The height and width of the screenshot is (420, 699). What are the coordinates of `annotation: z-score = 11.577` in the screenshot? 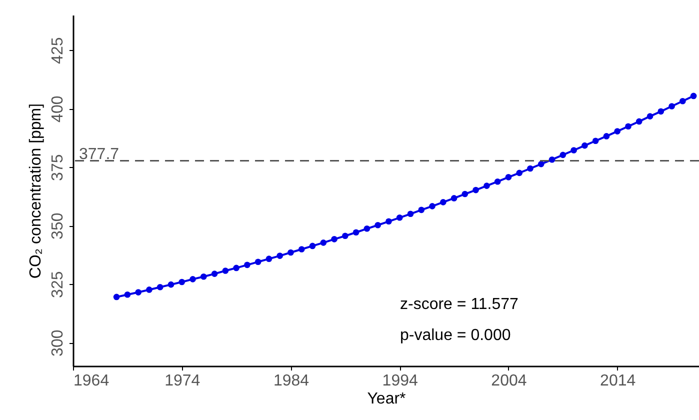 It's located at (459, 304).